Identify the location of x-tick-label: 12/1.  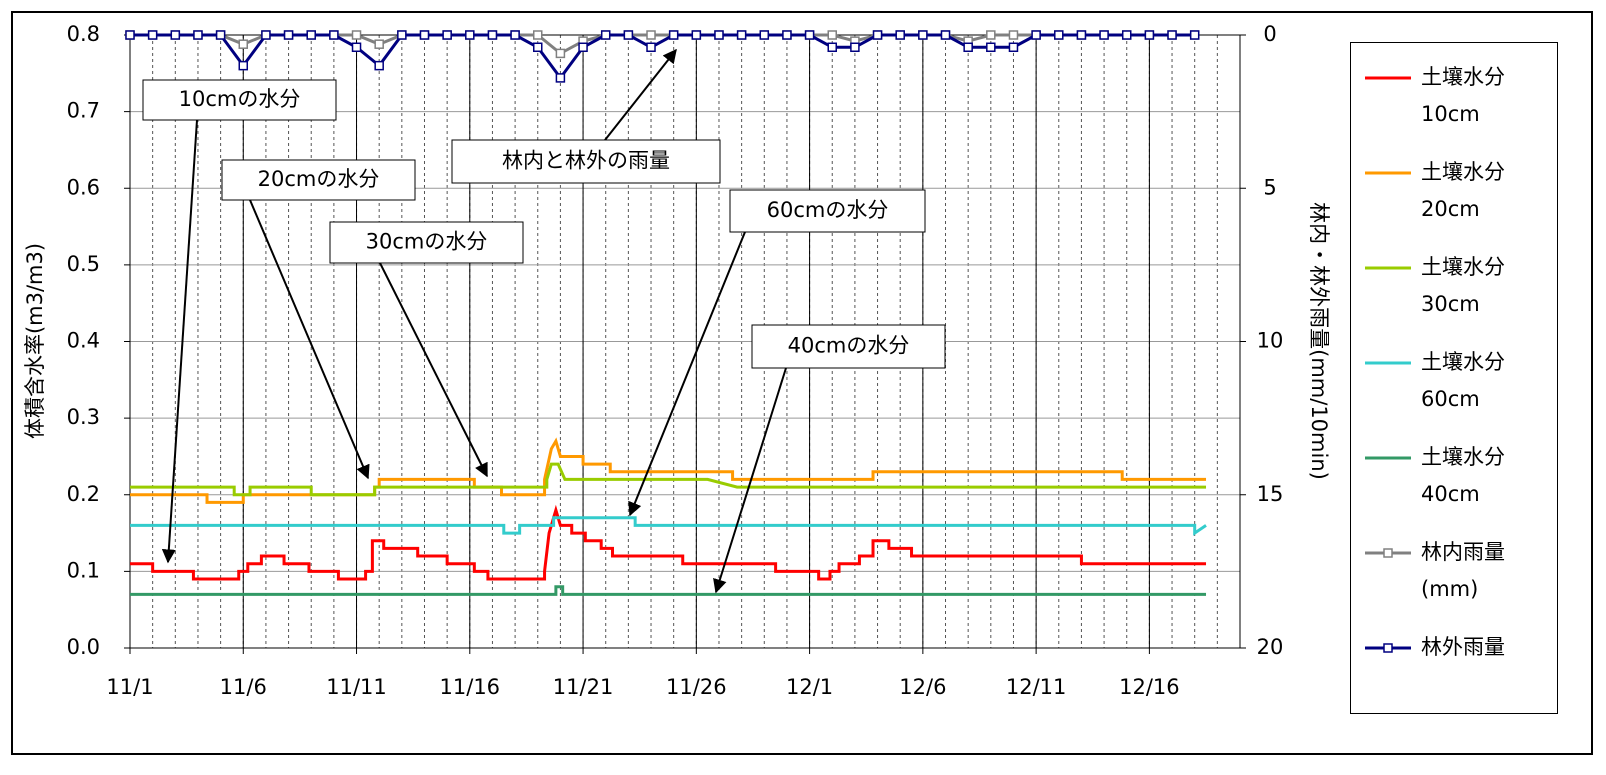
(809, 687).